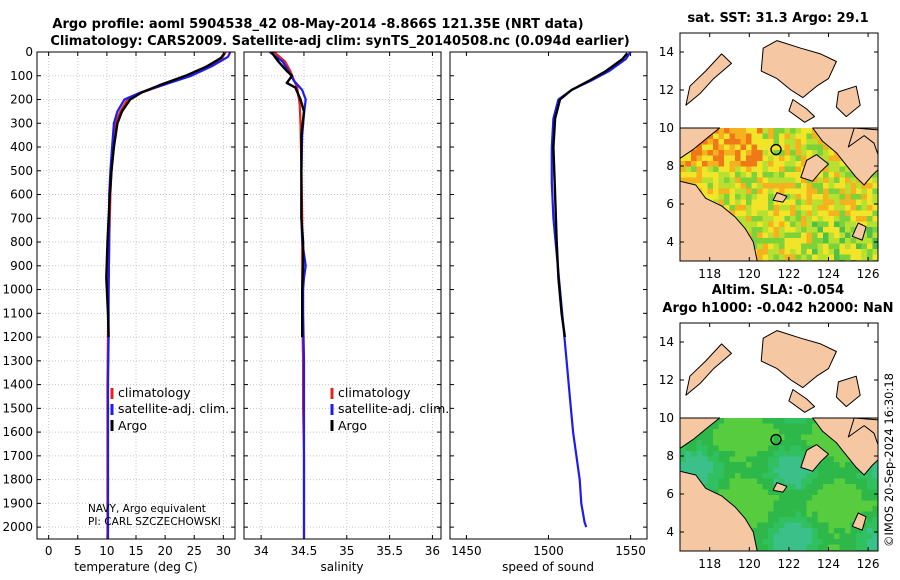 The height and width of the screenshot is (580, 900). Describe the element at coordinates (709, 564) in the screenshot. I see `lon-tick-label: 118` at that location.